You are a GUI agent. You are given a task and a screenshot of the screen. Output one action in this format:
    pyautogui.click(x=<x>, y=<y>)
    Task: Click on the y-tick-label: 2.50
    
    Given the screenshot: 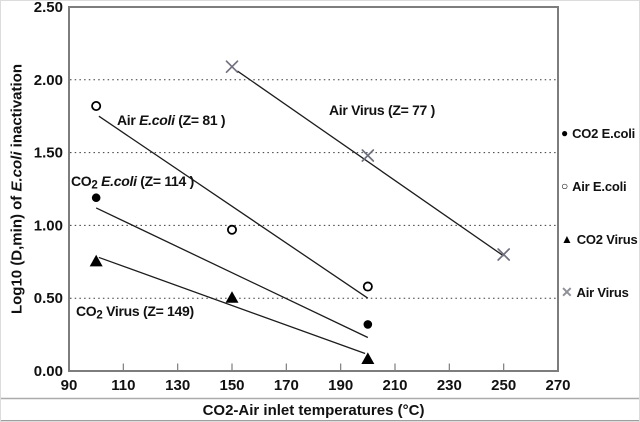 What is the action you would take?
    pyautogui.click(x=48, y=8)
    